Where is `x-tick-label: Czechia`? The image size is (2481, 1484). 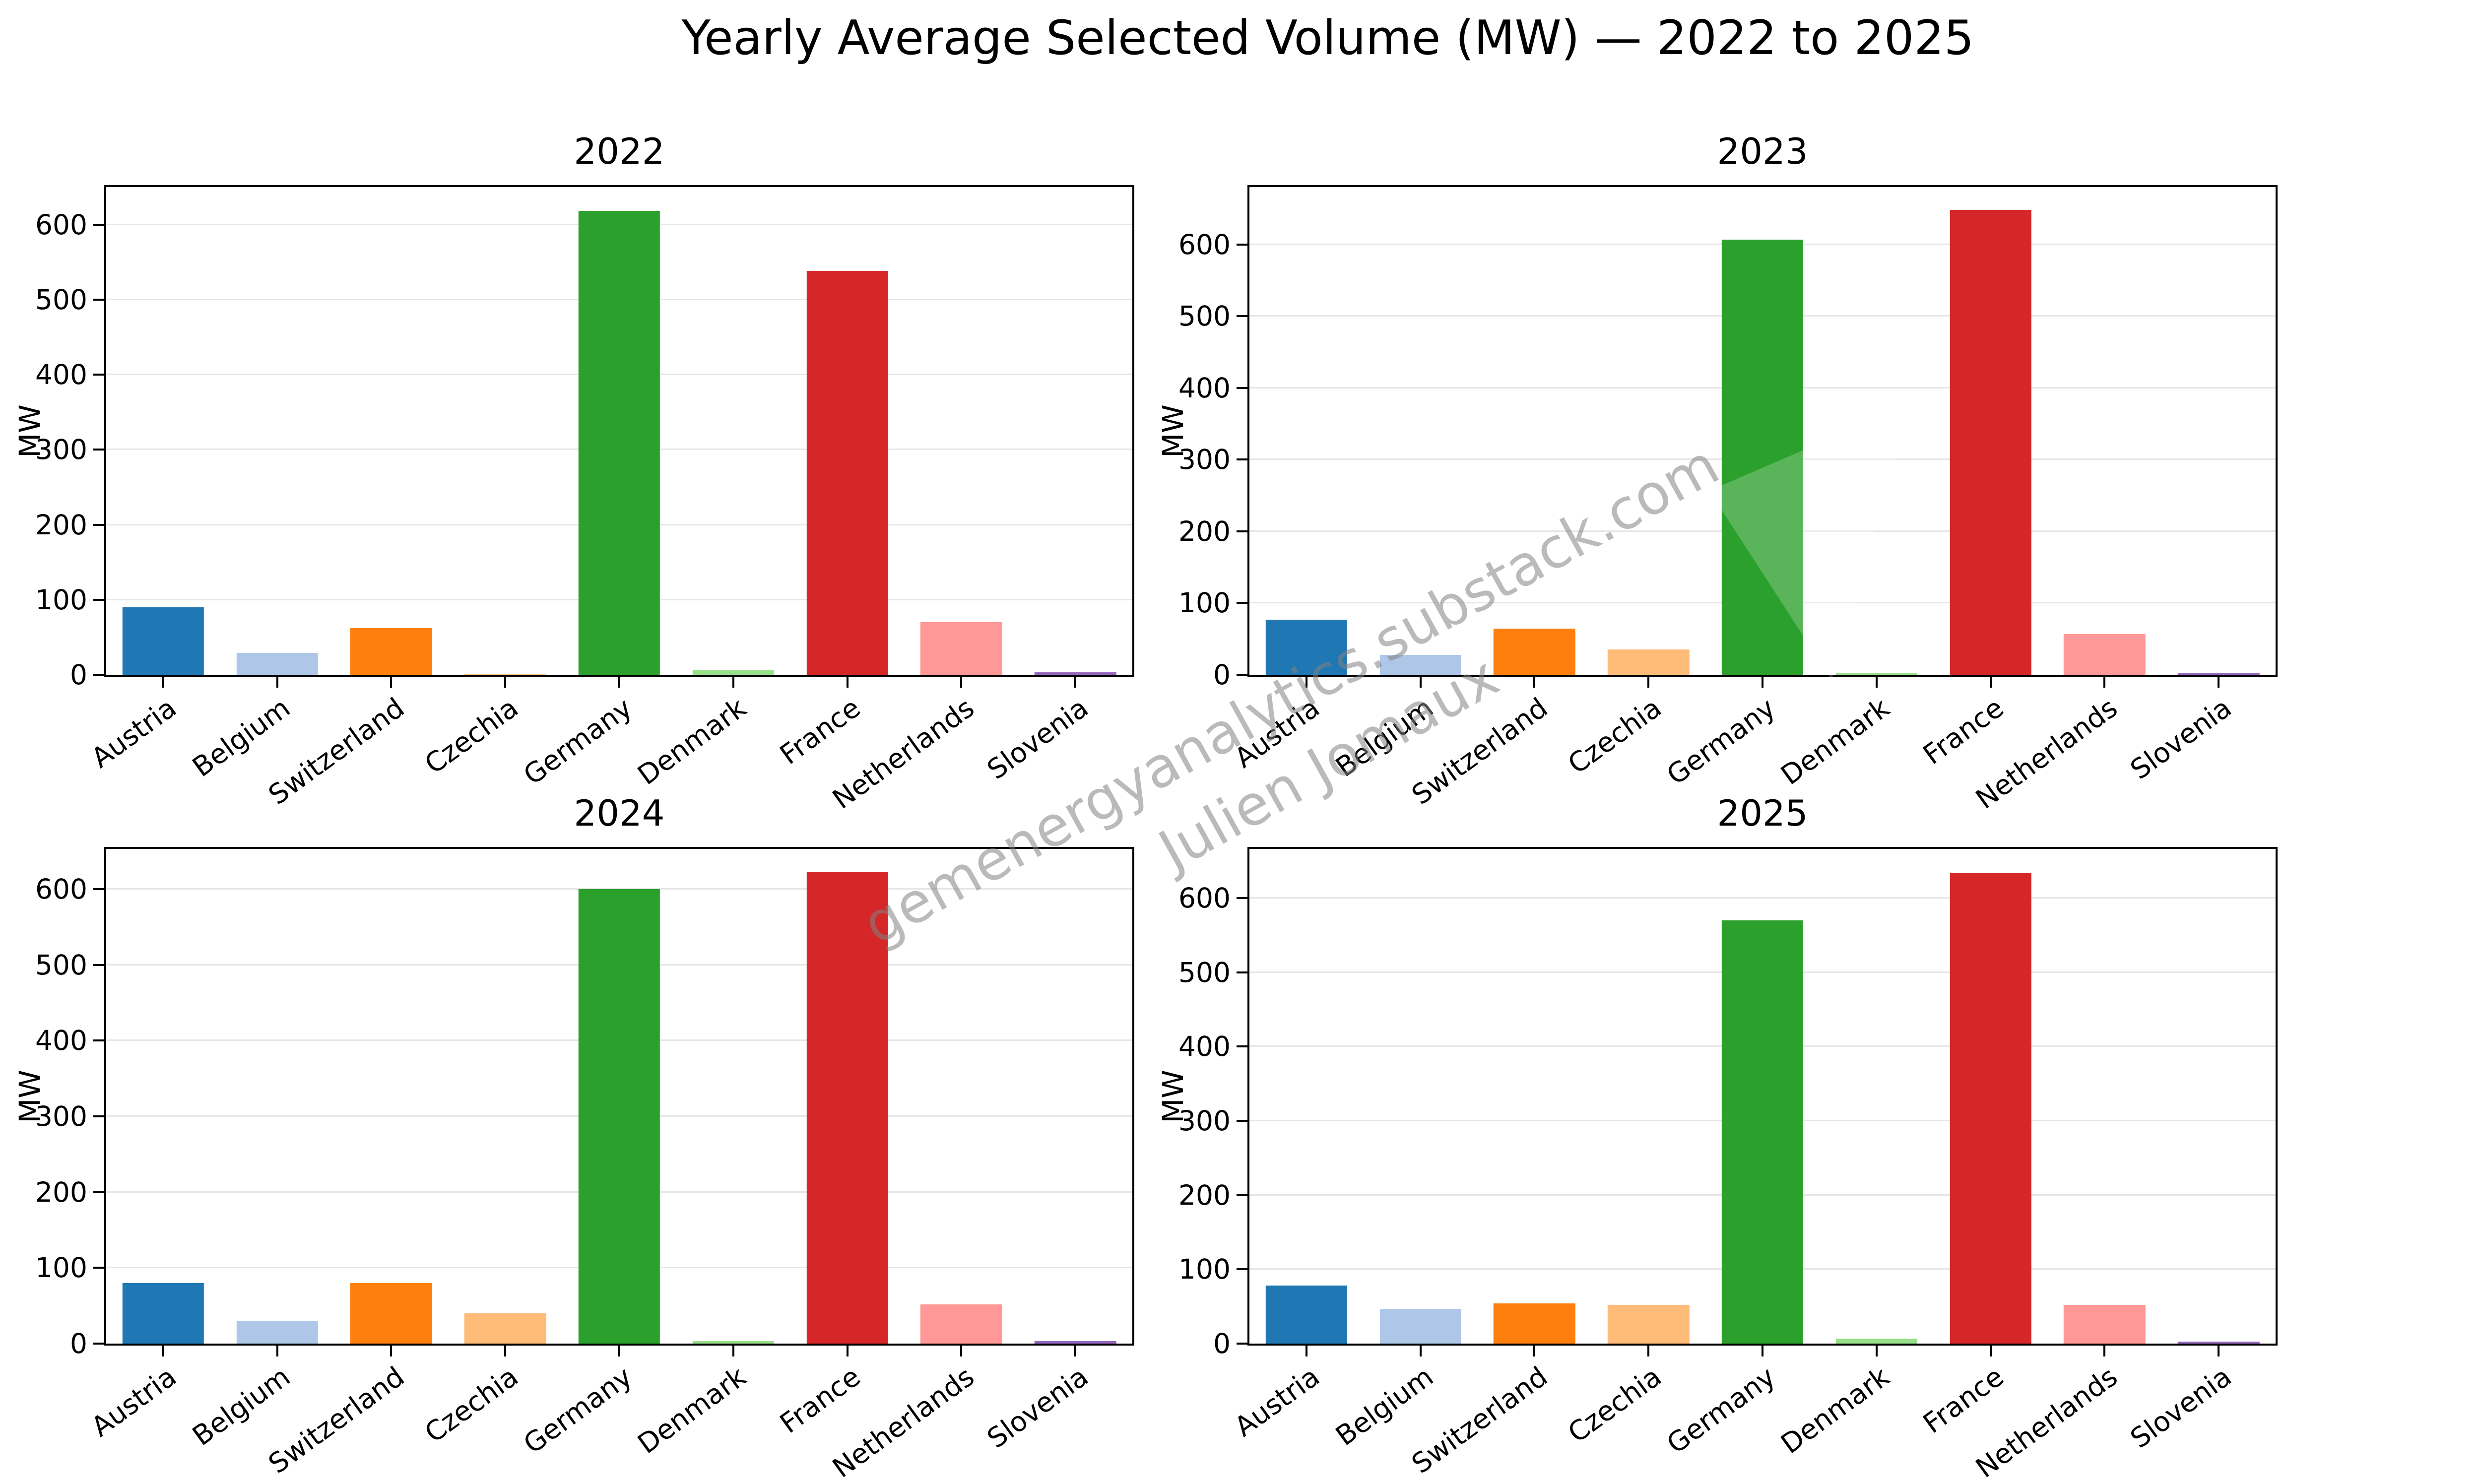
x-tick-label: Czechia is located at coordinates (471, 1404).